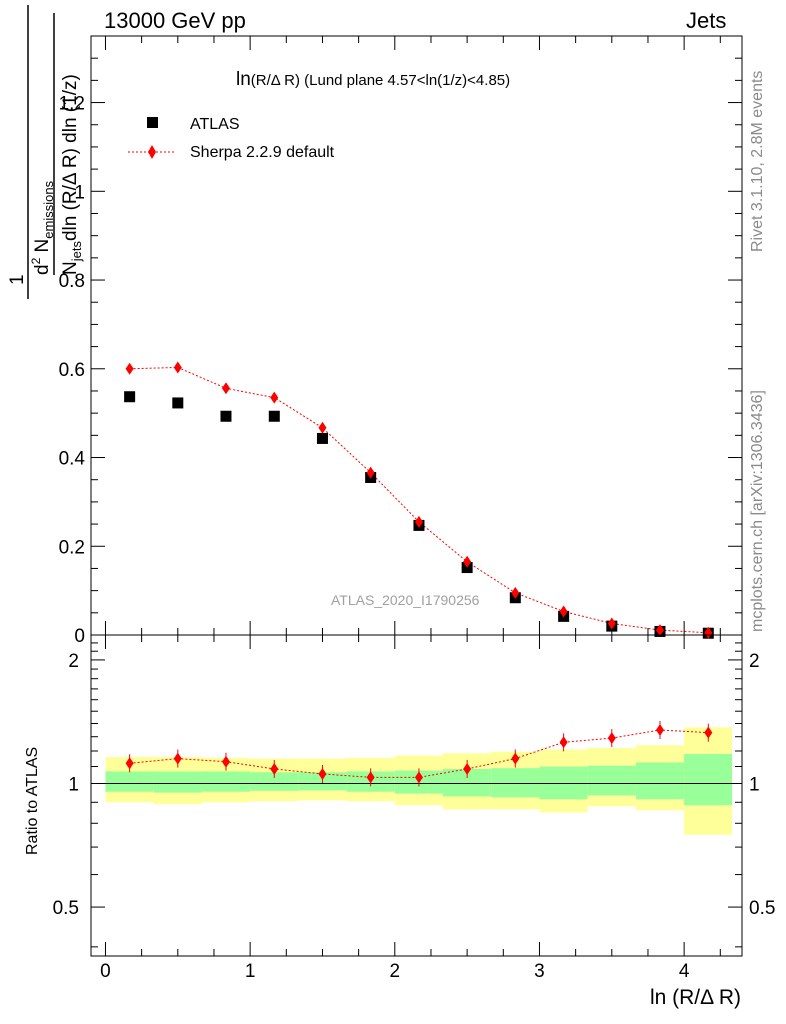 Image resolution: width=786 pixels, height=1024 pixels. Describe the element at coordinates (175, 20) in the screenshot. I see `header-energy-label: 13000 GeV pp` at that location.